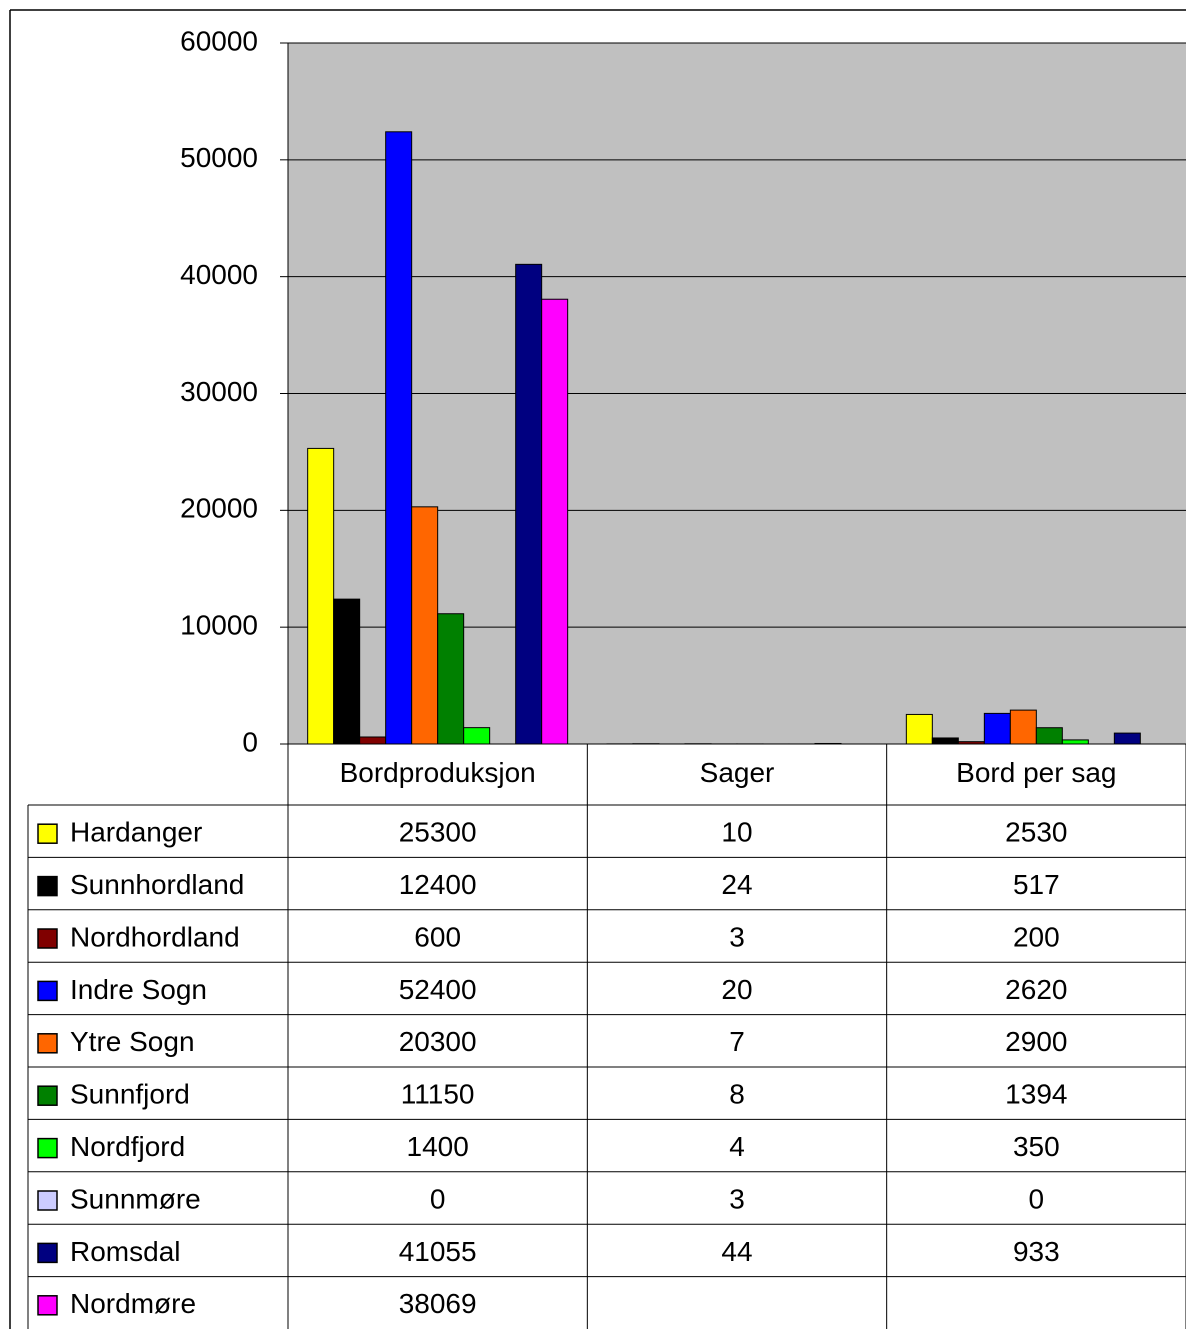 Image resolution: width=1186 pixels, height=1329 pixels. I want to click on legend-label: Indre Sogn, so click(138, 989).